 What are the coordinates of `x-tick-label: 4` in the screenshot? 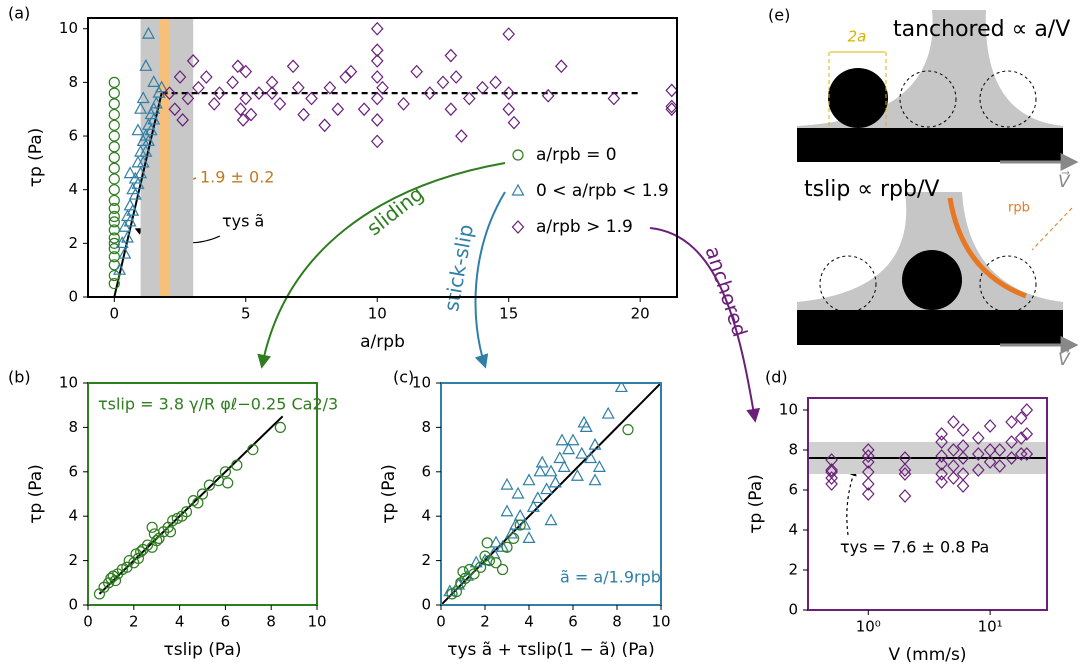 It's located at (529, 622).